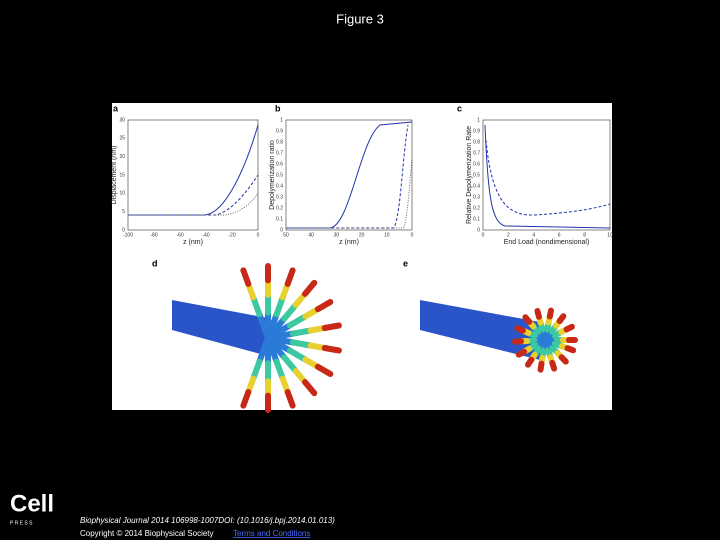 The width and height of the screenshot is (720, 540). I want to click on logo: Cell, so click(32, 503).